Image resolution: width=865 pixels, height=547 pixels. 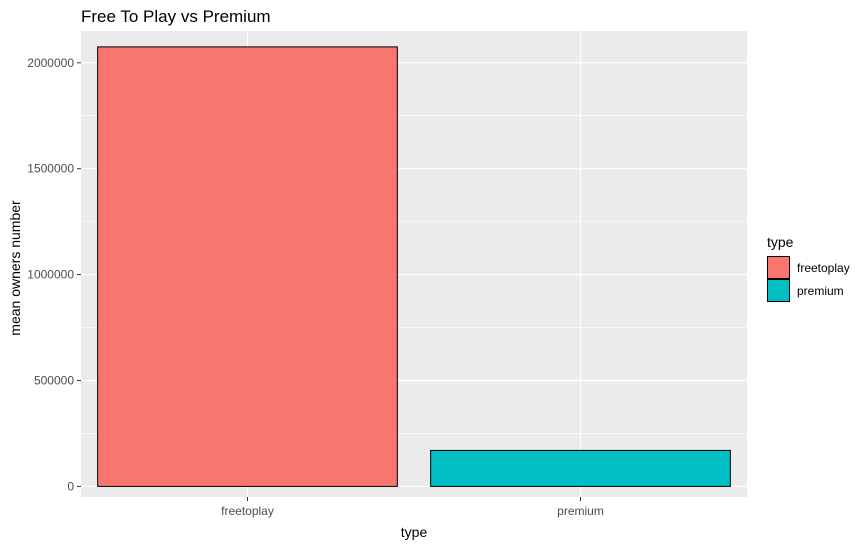 I want to click on y-tick-label: 0, so click(x=70, y=486).